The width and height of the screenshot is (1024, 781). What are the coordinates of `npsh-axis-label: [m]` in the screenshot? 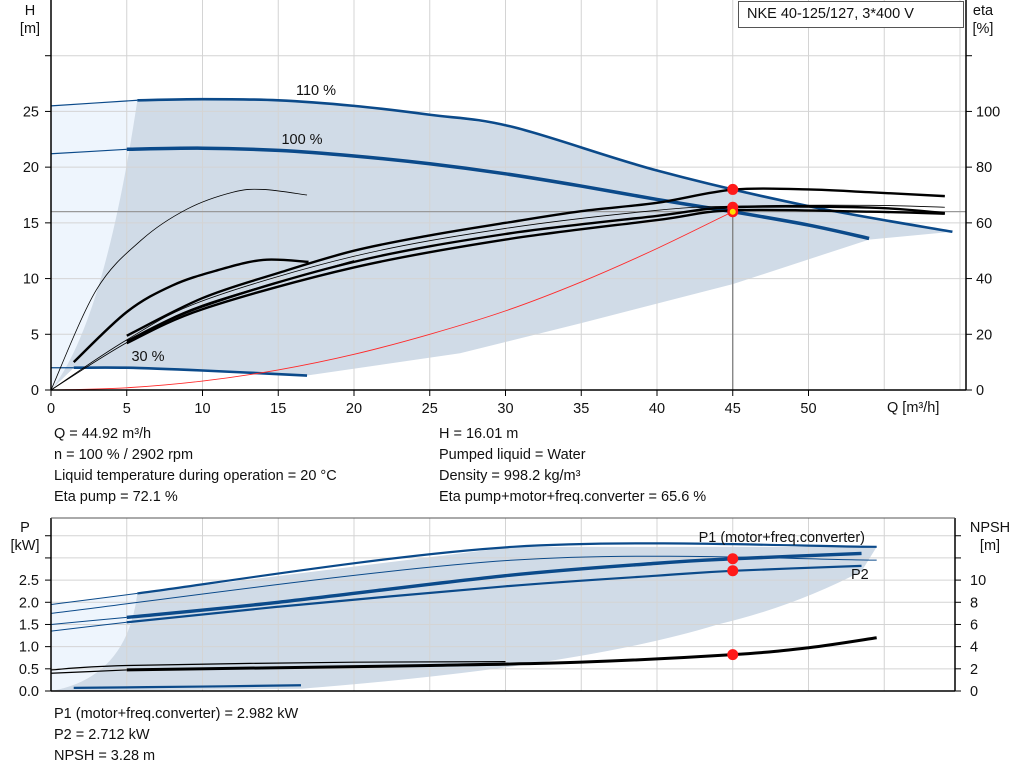 It's located at (990, 546).